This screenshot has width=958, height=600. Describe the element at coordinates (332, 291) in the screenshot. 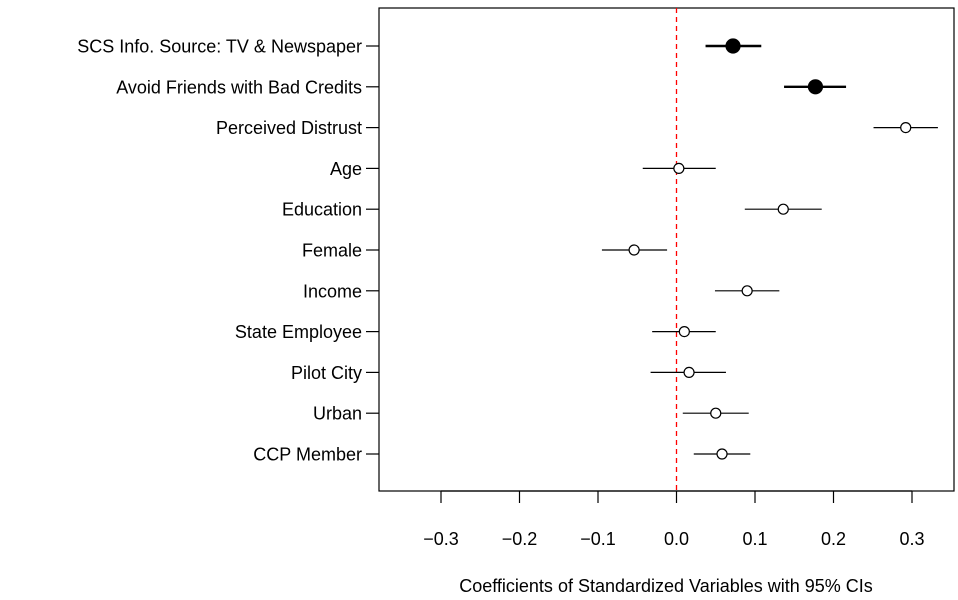

I see `y-tick-label: Income` at that location.